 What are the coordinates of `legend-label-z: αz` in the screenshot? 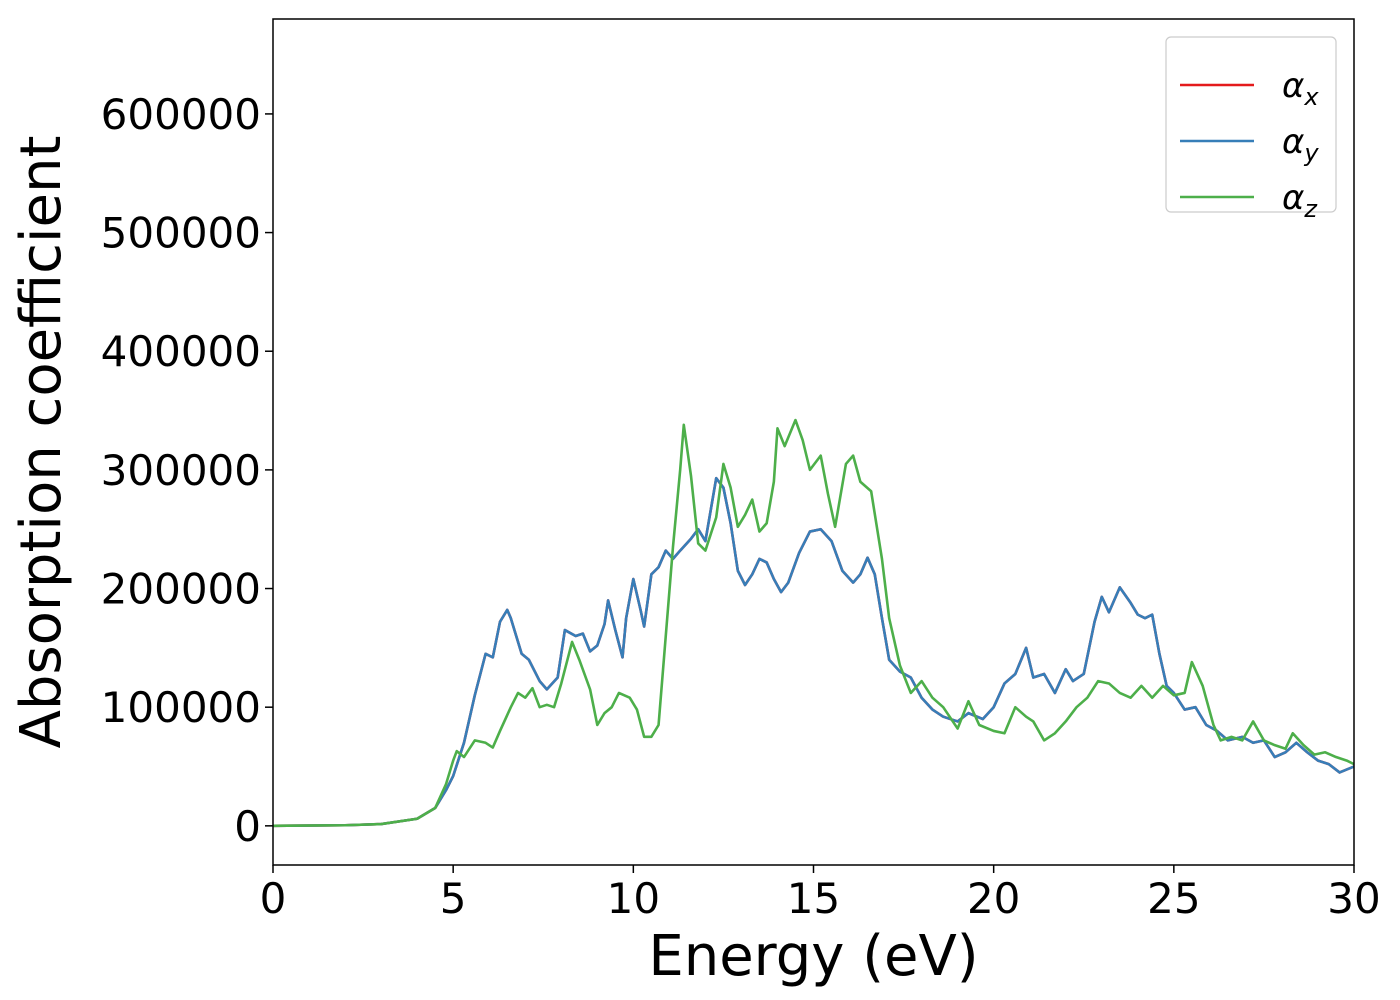 It's located at (1300, 200).